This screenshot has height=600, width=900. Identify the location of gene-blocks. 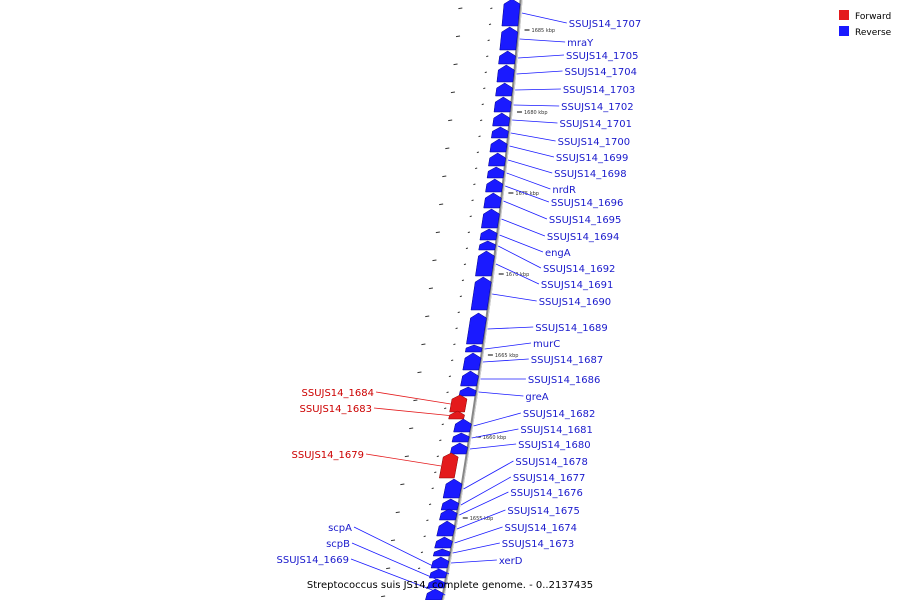
(473, 300).